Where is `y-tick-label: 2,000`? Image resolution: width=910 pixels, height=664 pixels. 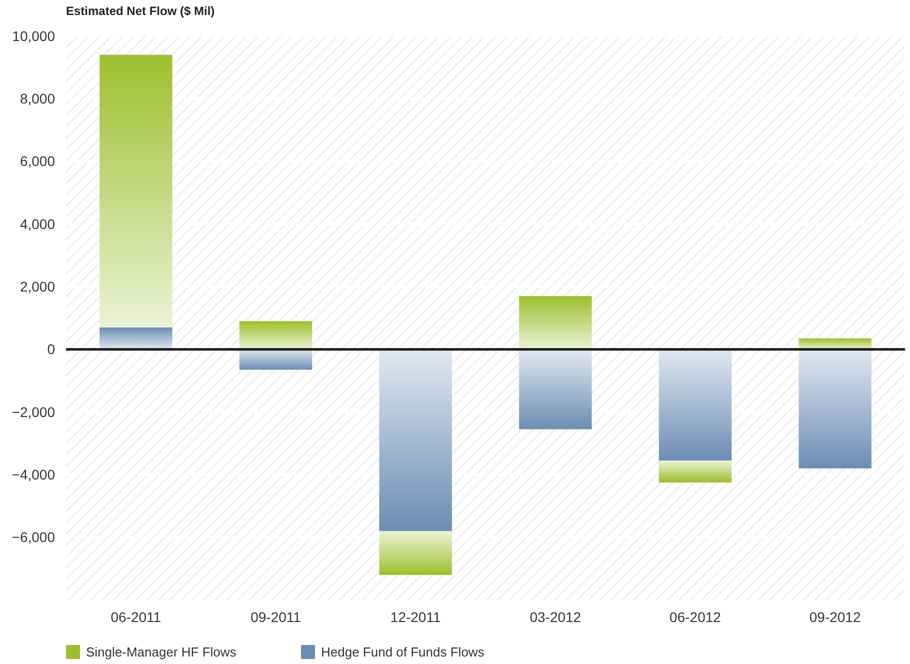 y-tick-label: 2,000 is located at coordinates (38, 286).